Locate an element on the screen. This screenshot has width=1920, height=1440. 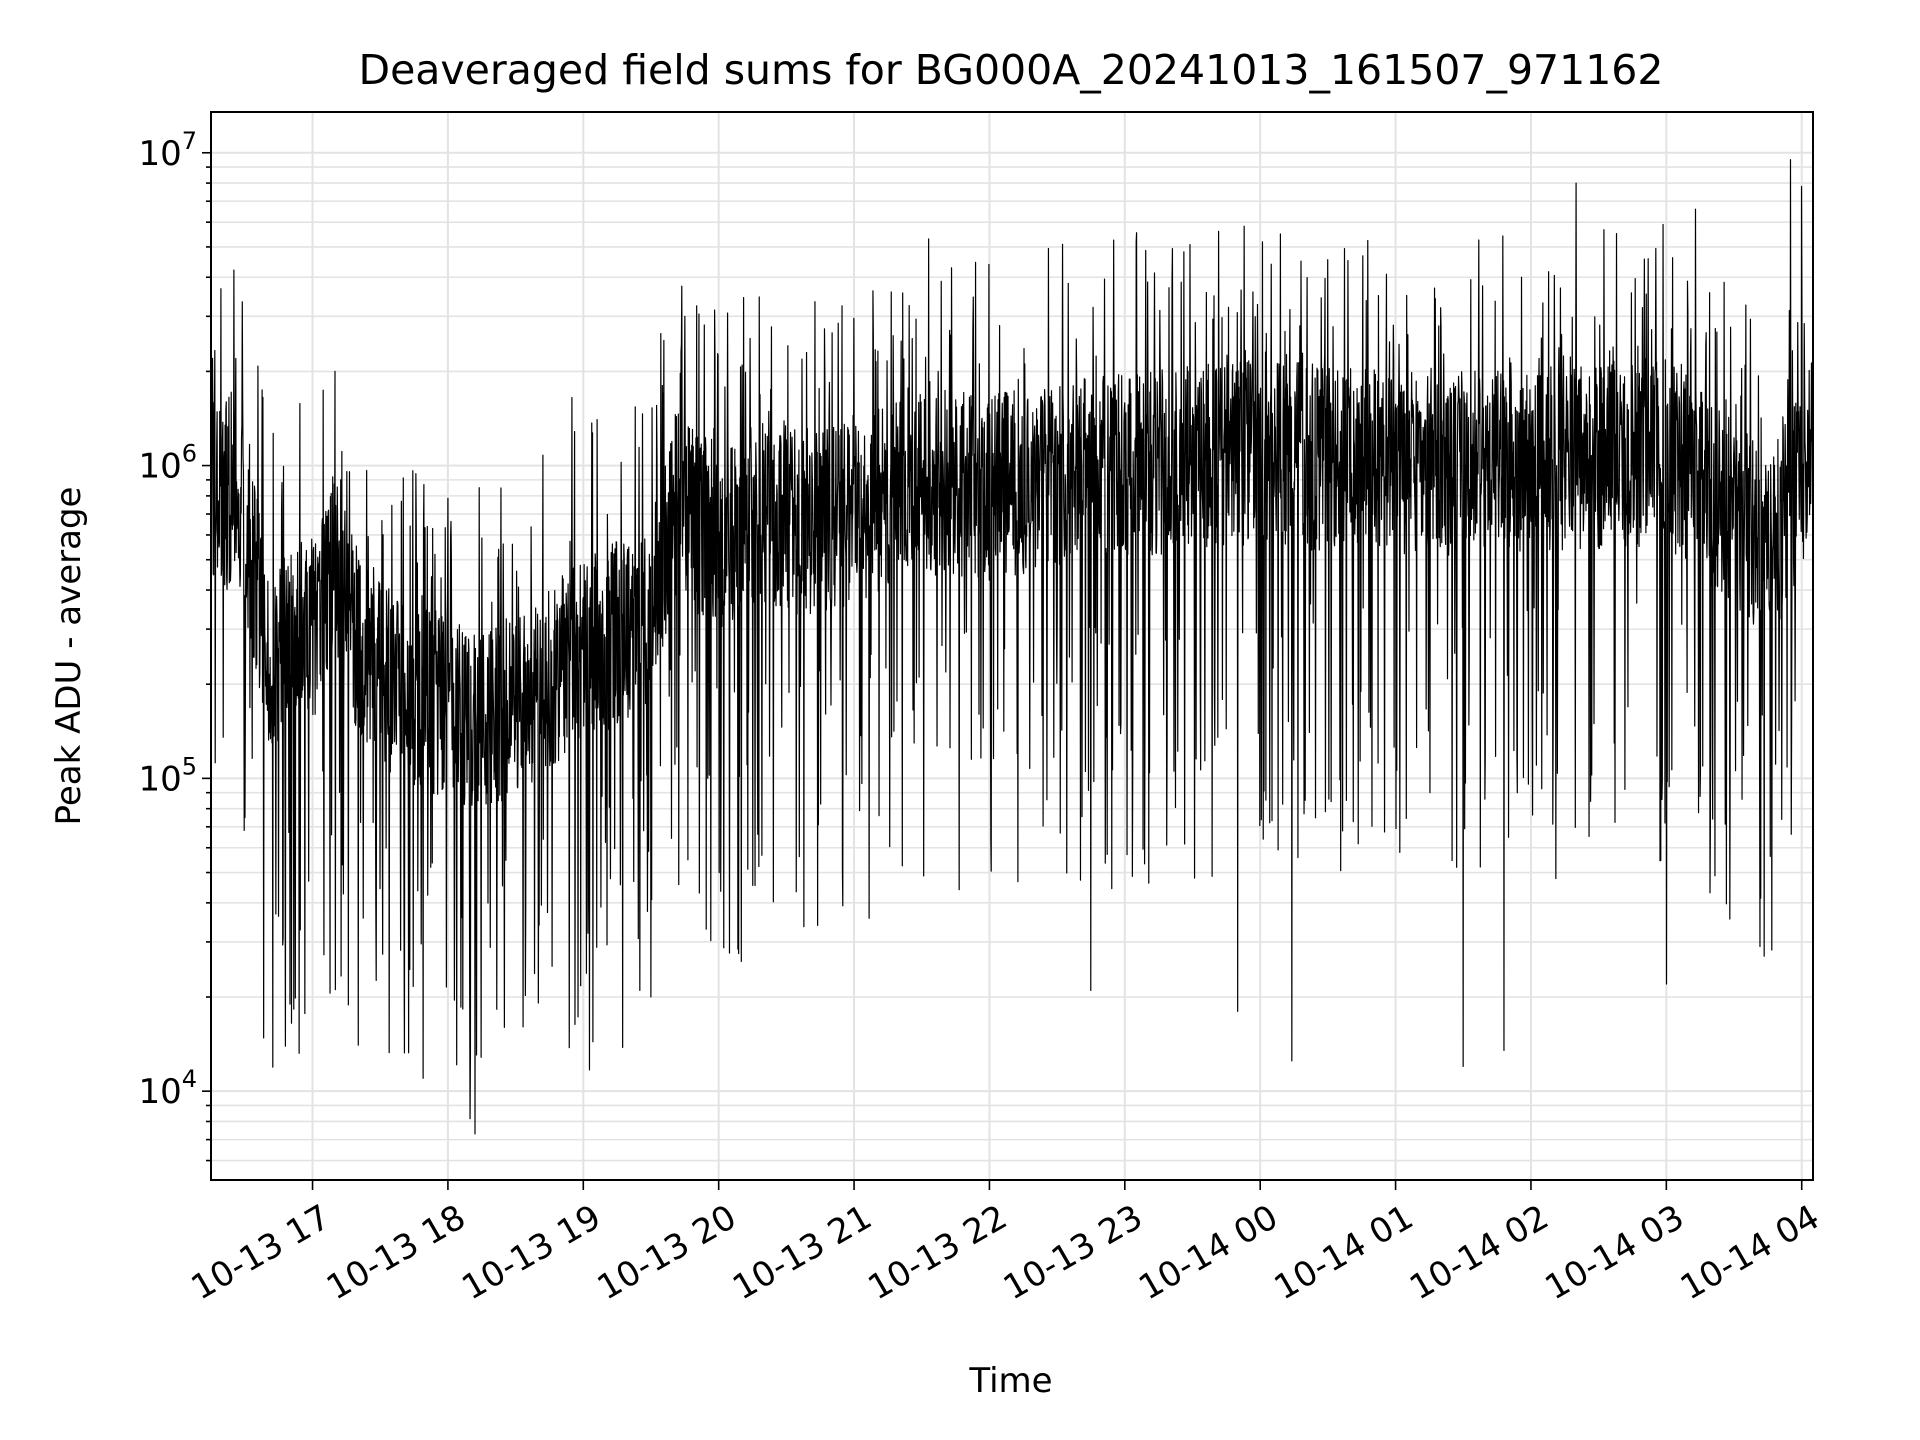
y-tick-label: 10⁴ is located at coordinates (167, 1088).